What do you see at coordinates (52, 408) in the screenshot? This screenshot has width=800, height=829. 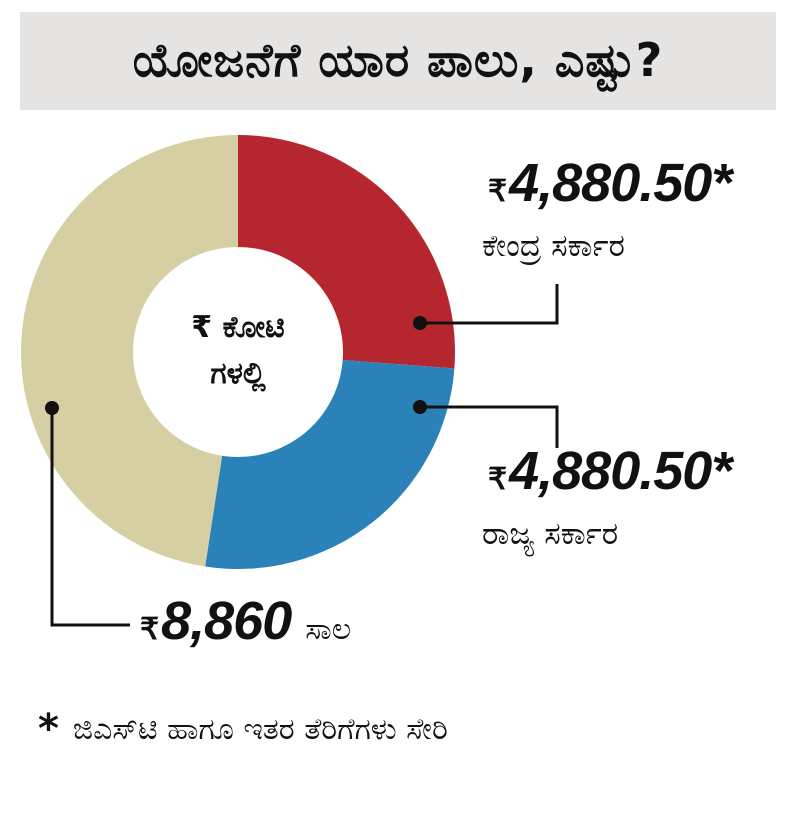 I see `marker-dot-loan` at bounding box center [52, 408].